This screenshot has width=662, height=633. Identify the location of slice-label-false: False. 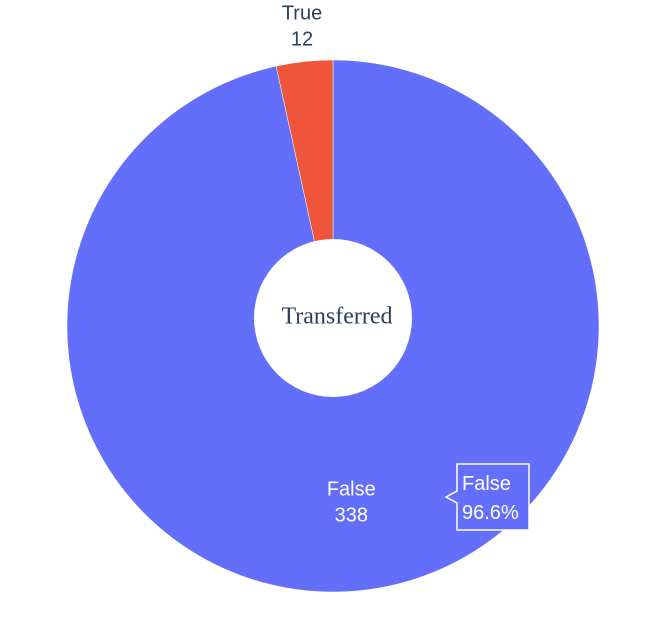
(351, 489).